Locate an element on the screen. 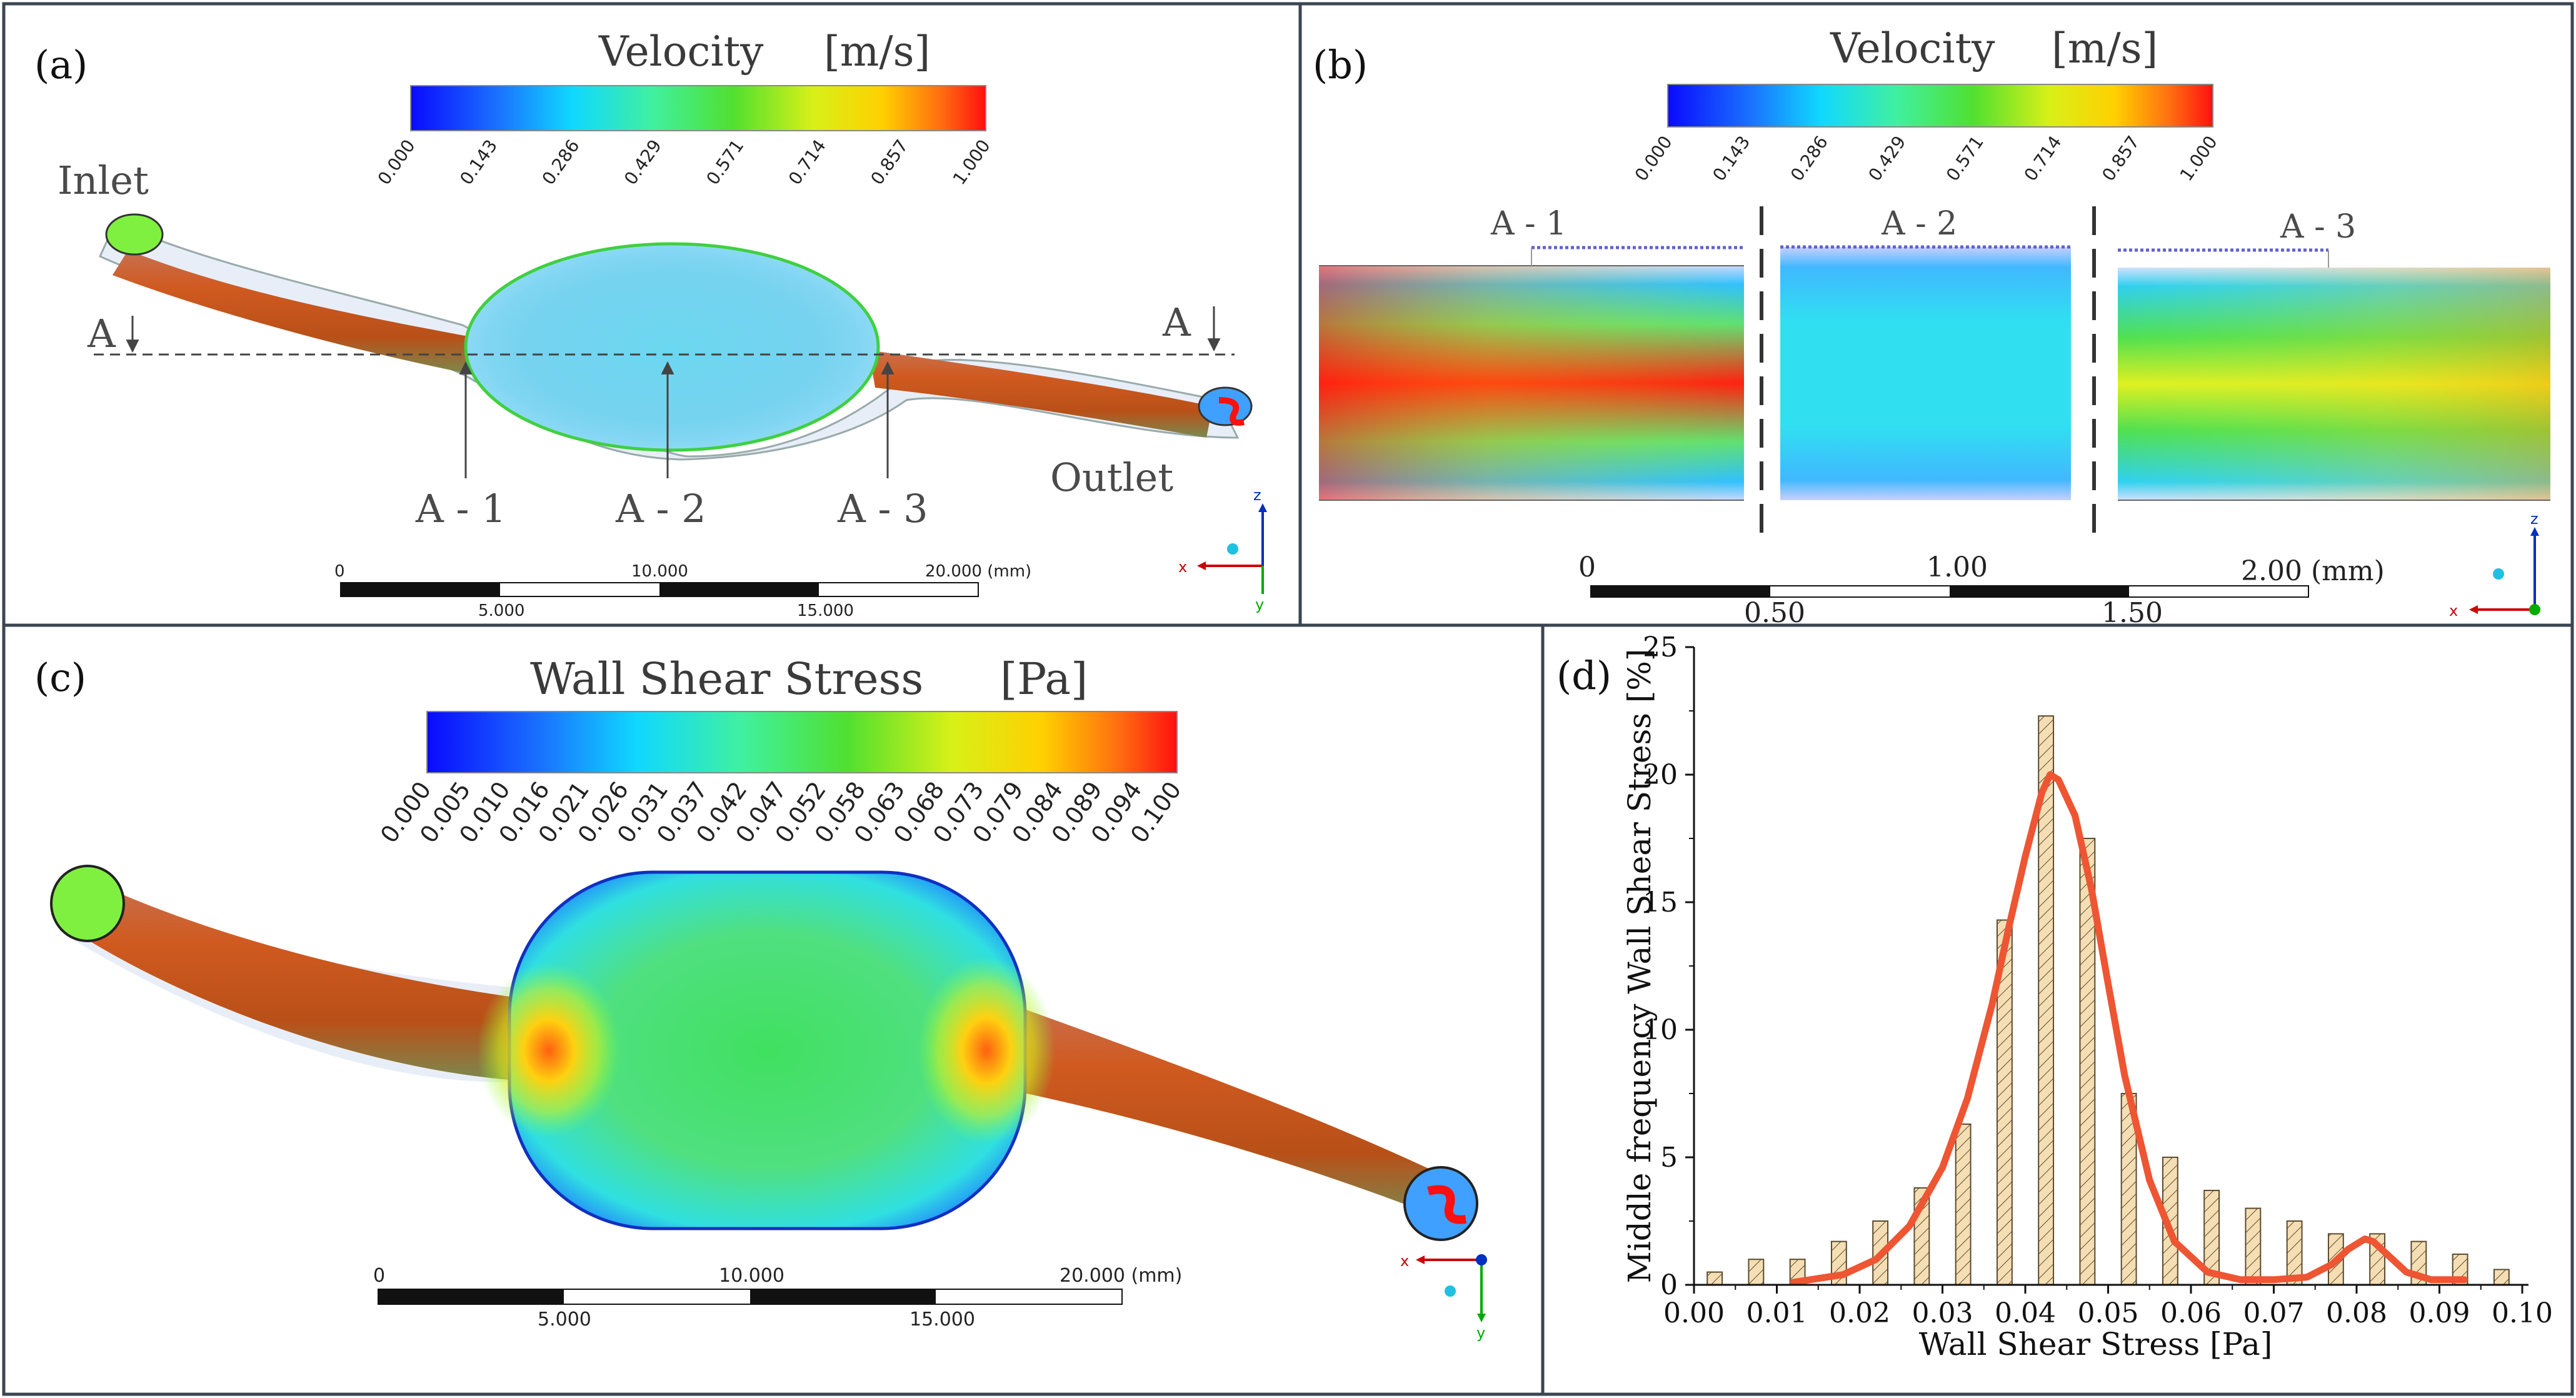 This screenshot has width=2576, height=1398. panel-a-chamber is located at coordinates (672, 347).